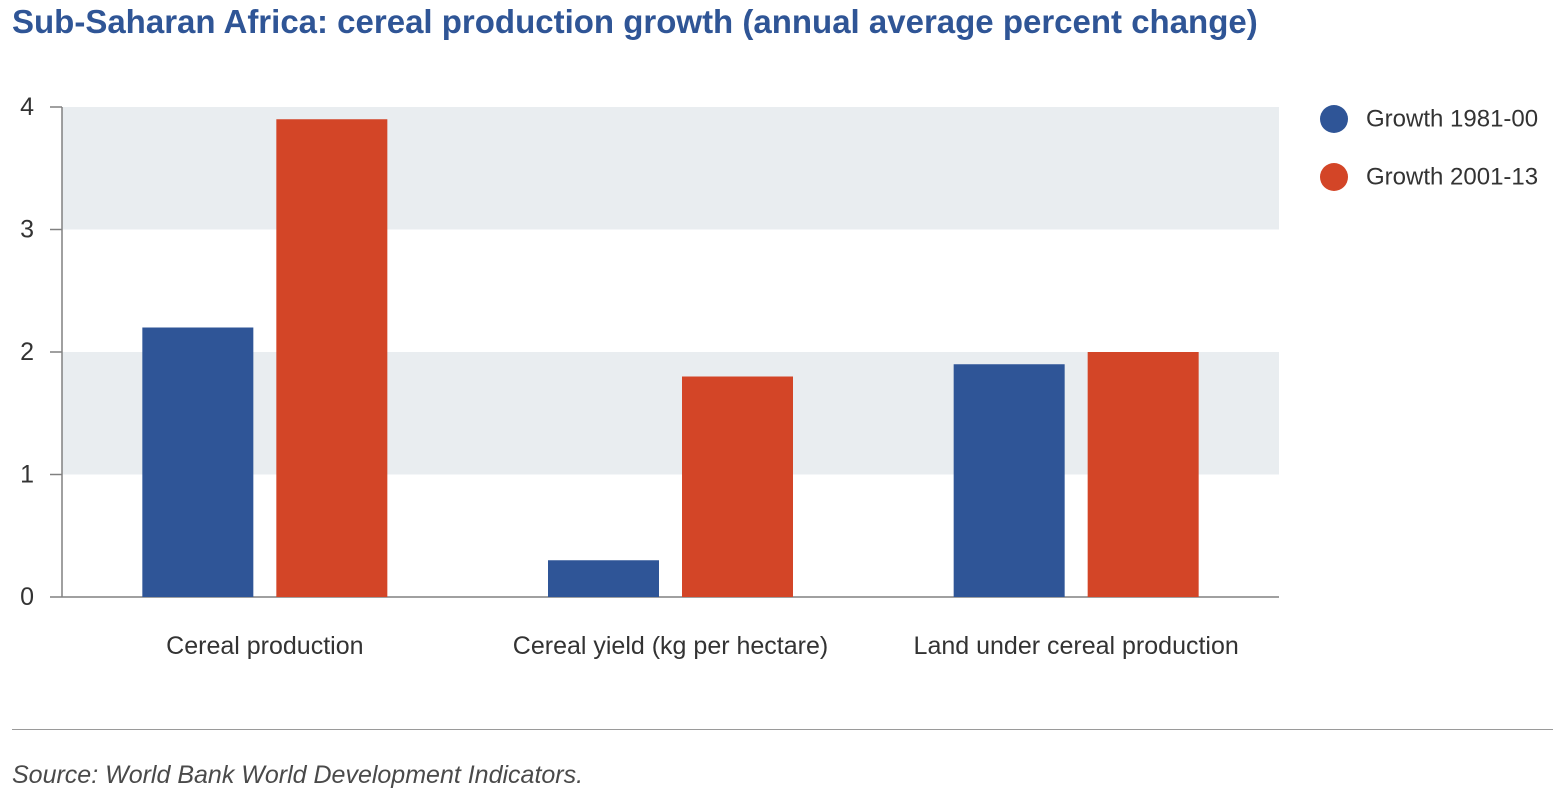  Describe the element at coordinates (27, 230) in the screenshot. I see `y-tick-label: 3` at that location.